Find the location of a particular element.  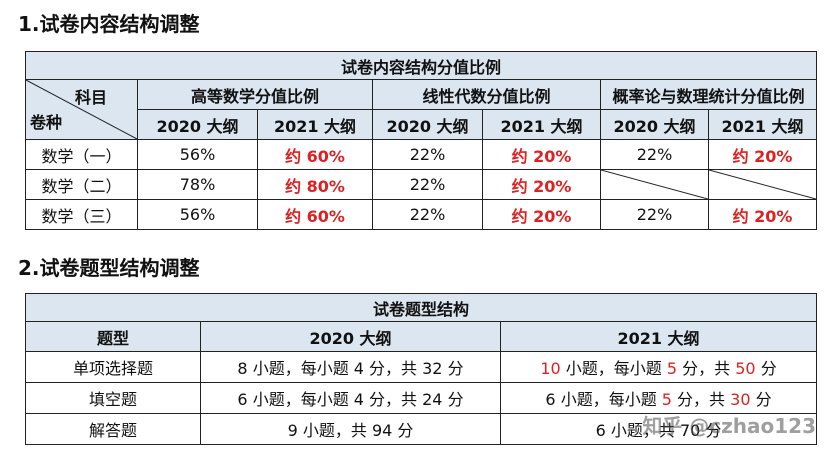

table-row: 数学（一） 56% 约 60% 22% 约 20% 22% 约 20% is located at coordinates (421, 154).